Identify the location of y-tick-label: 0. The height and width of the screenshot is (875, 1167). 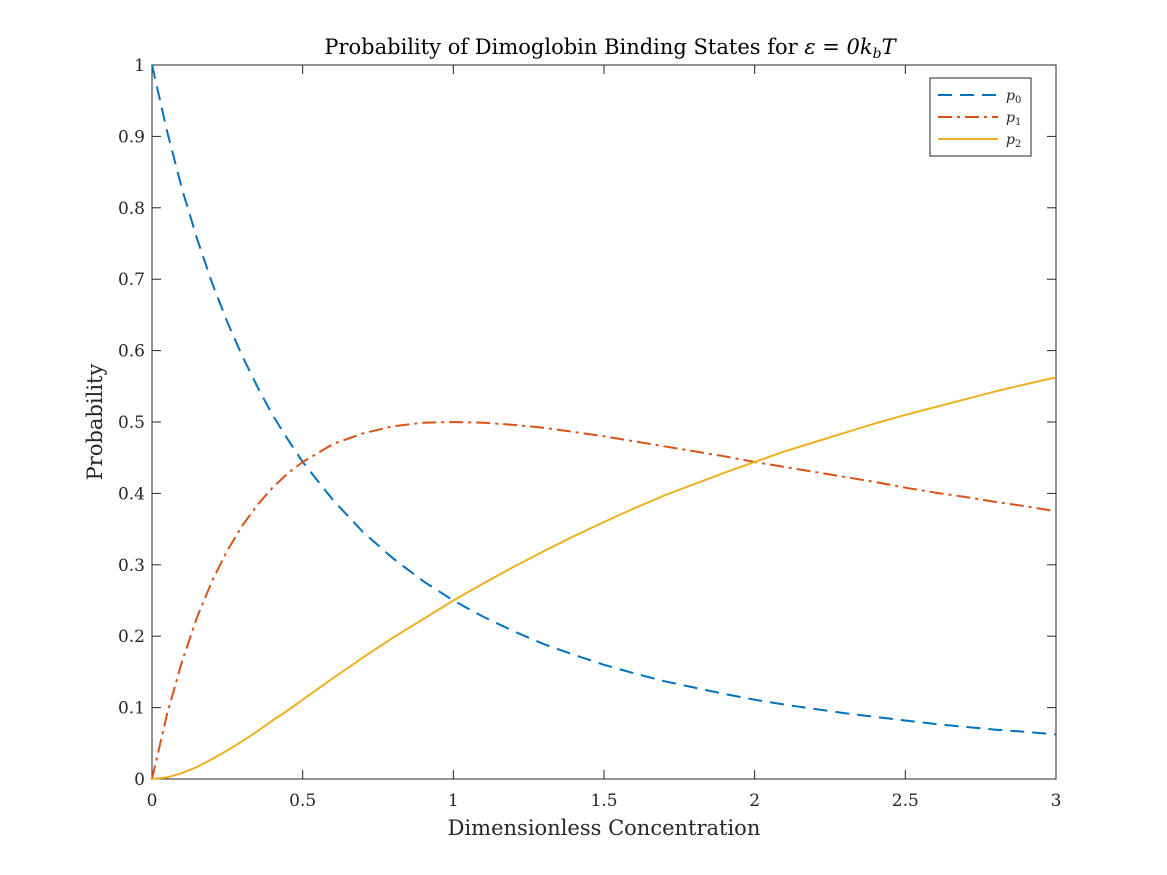
(139, 780).